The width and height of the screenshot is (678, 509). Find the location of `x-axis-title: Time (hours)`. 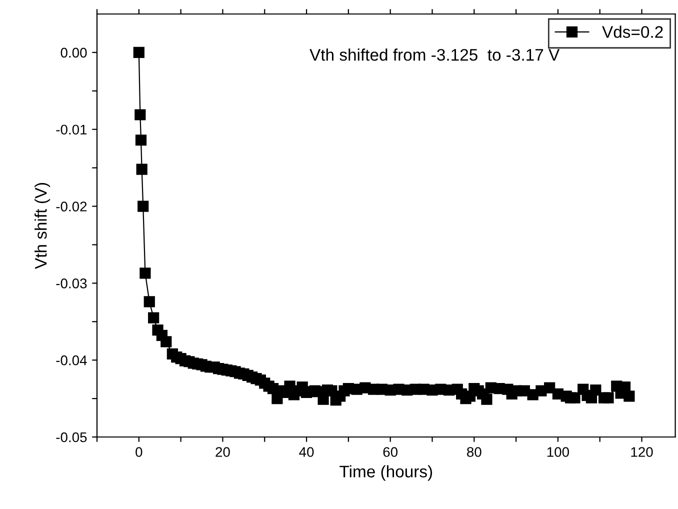

x-axis-title: Time (hours) is located at coordinates (386, 473).